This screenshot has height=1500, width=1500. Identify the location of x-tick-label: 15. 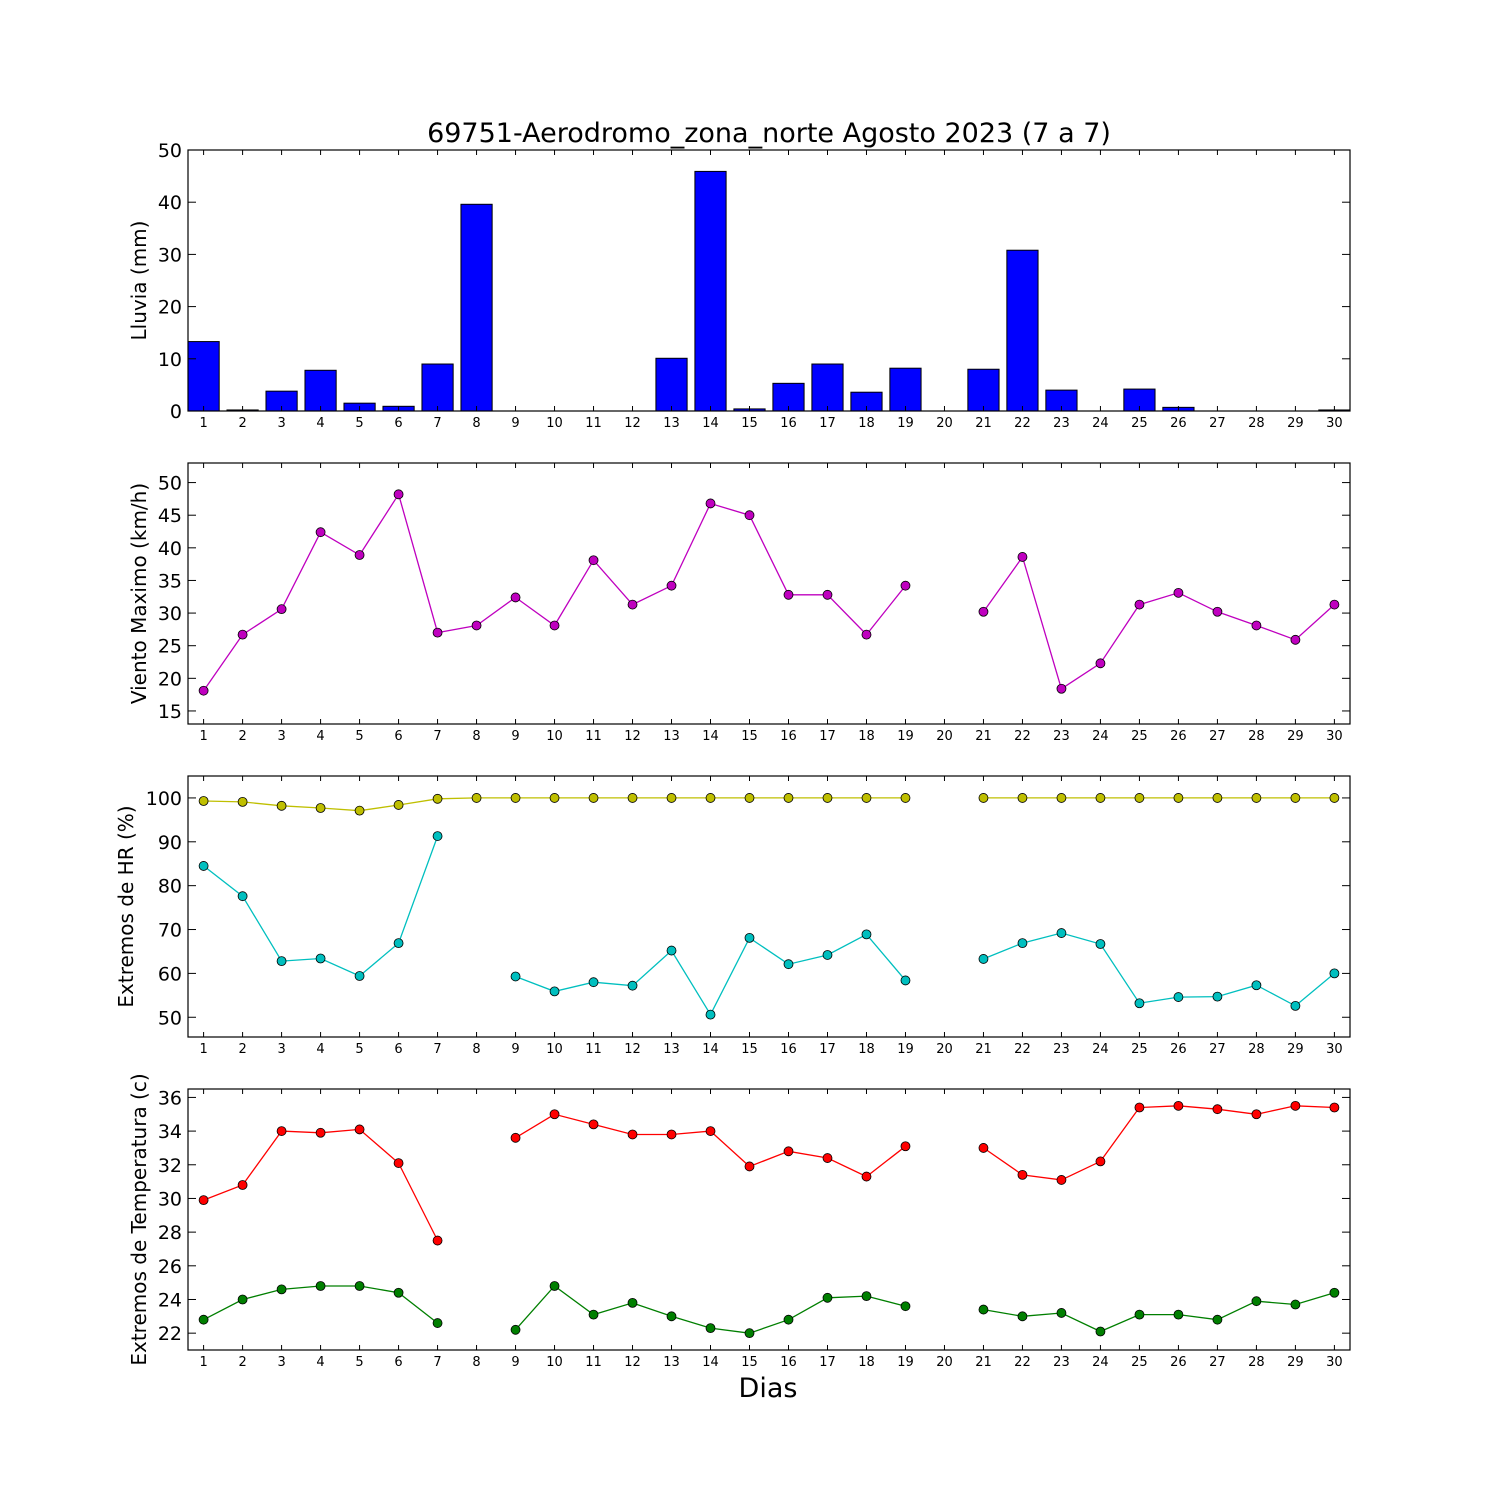
(749, 1362).